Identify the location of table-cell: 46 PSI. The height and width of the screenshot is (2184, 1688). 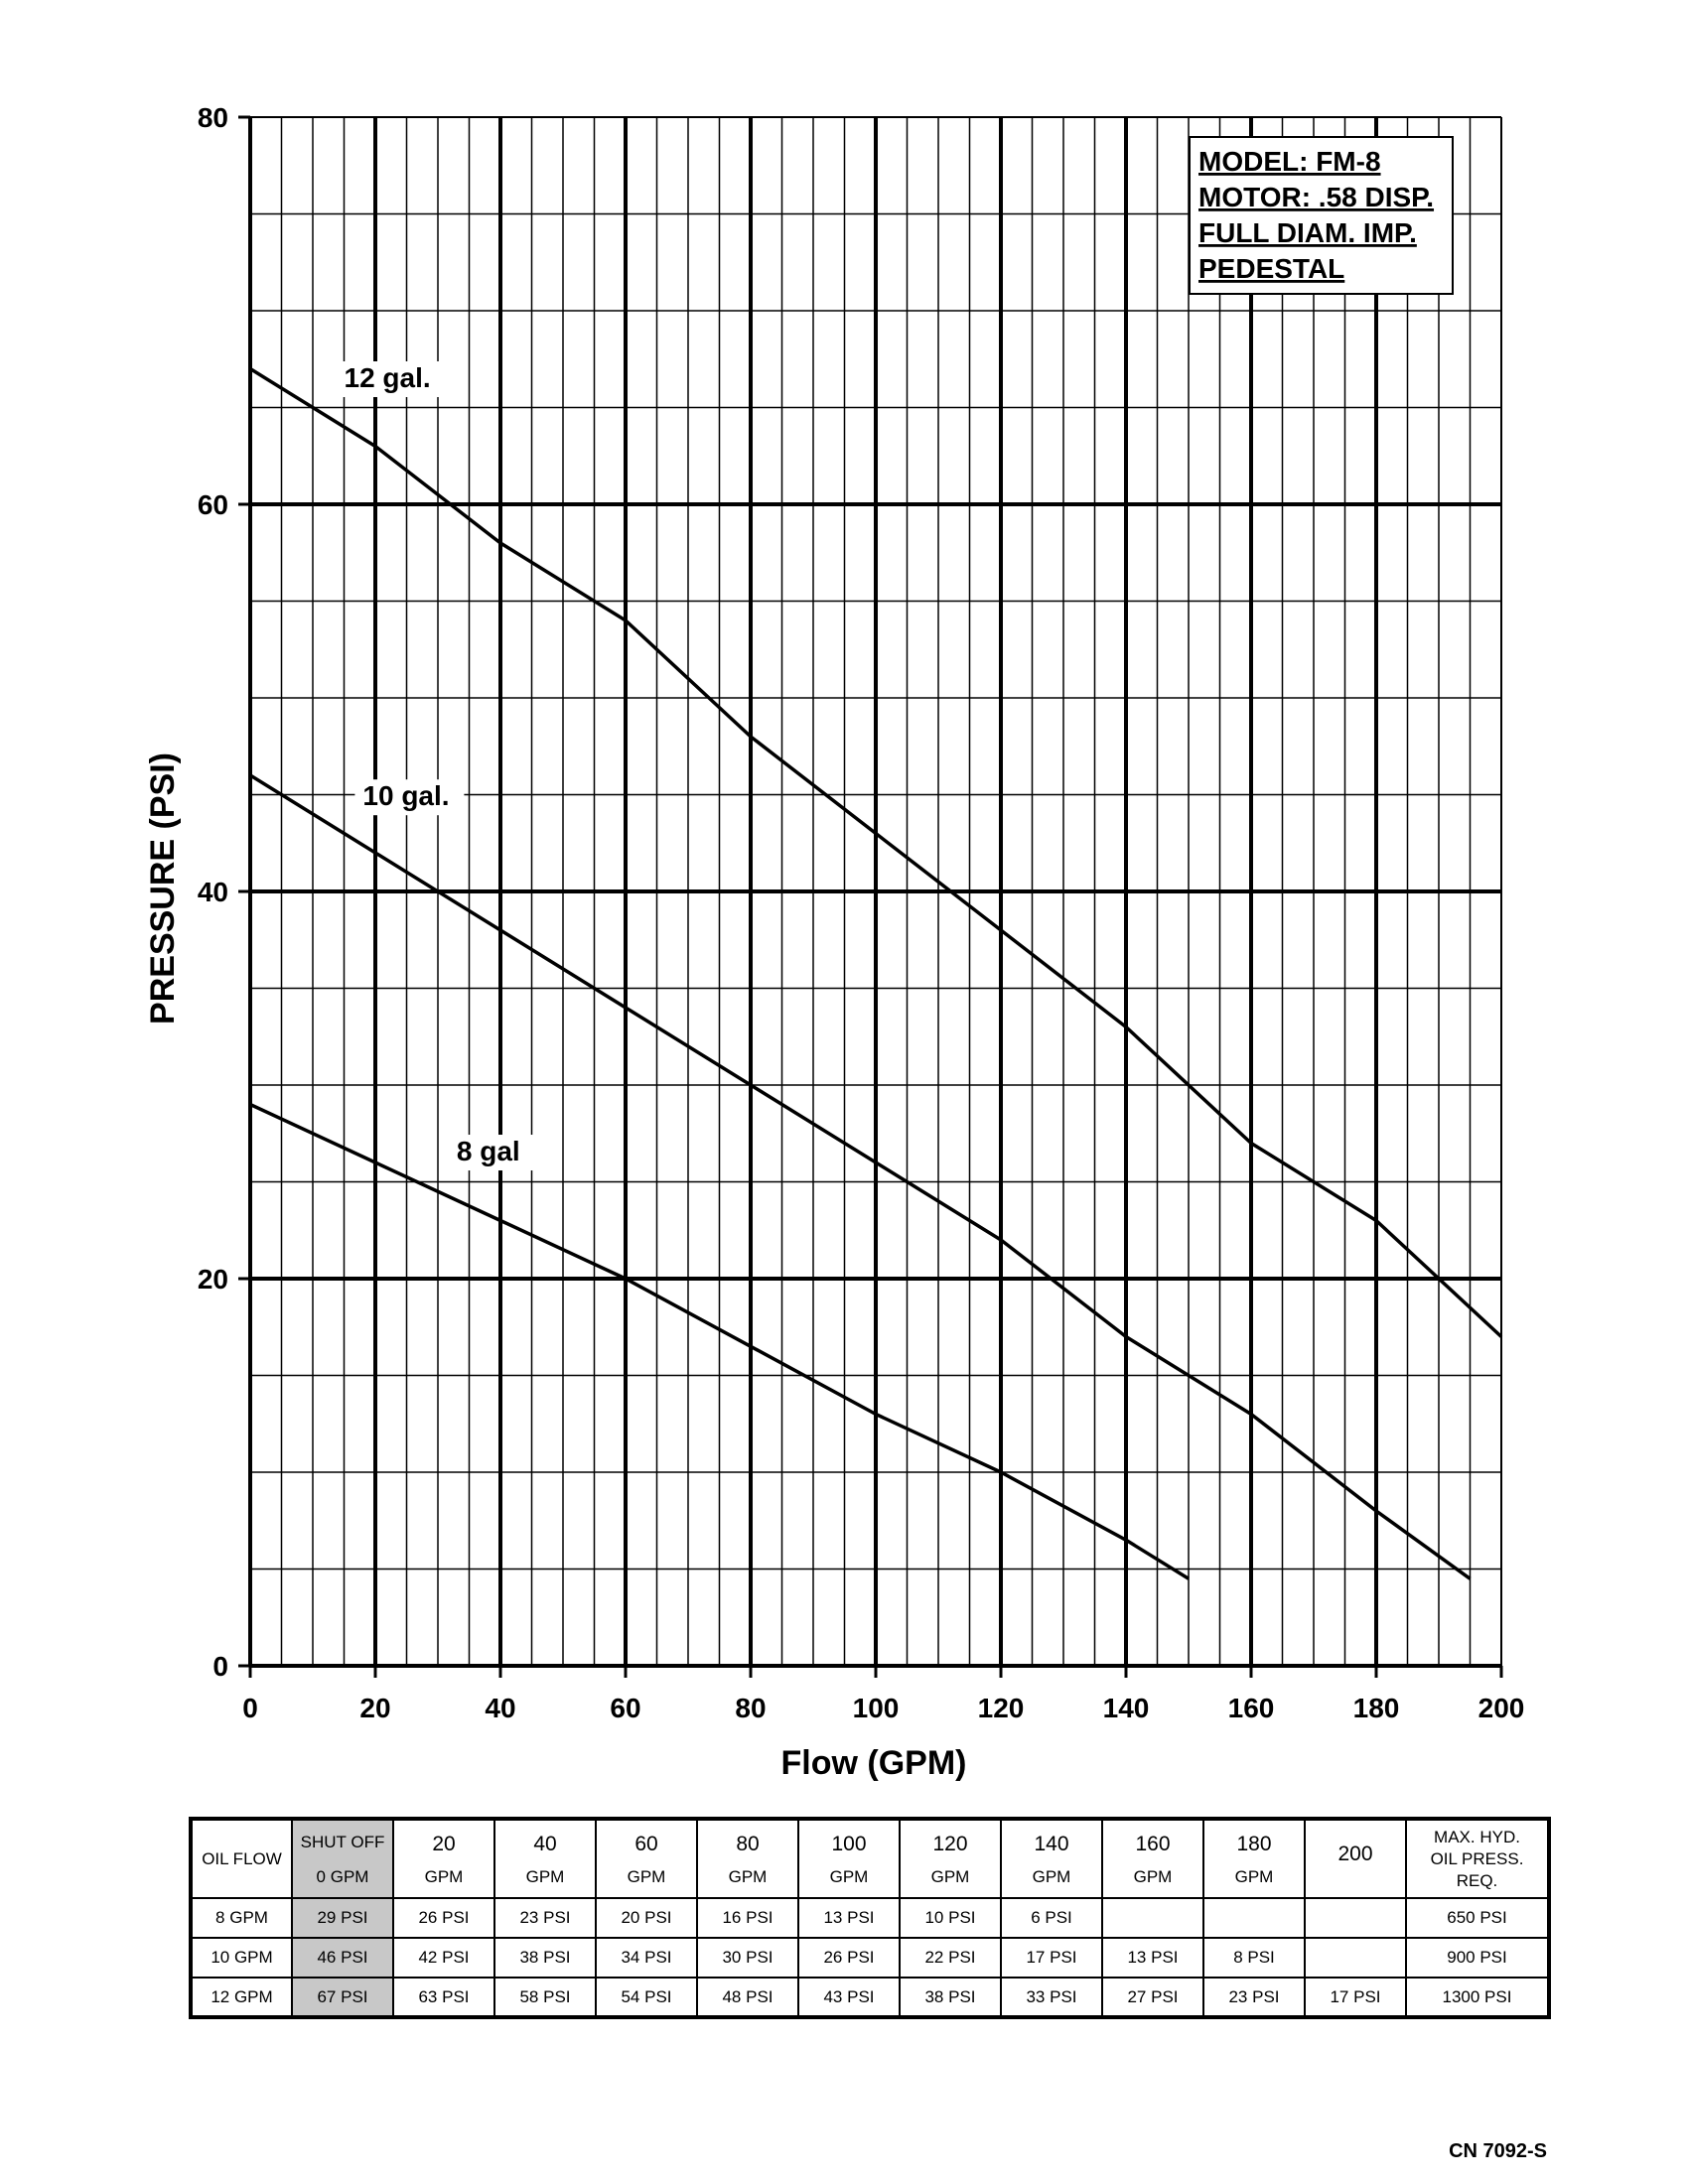
(342, 1958).